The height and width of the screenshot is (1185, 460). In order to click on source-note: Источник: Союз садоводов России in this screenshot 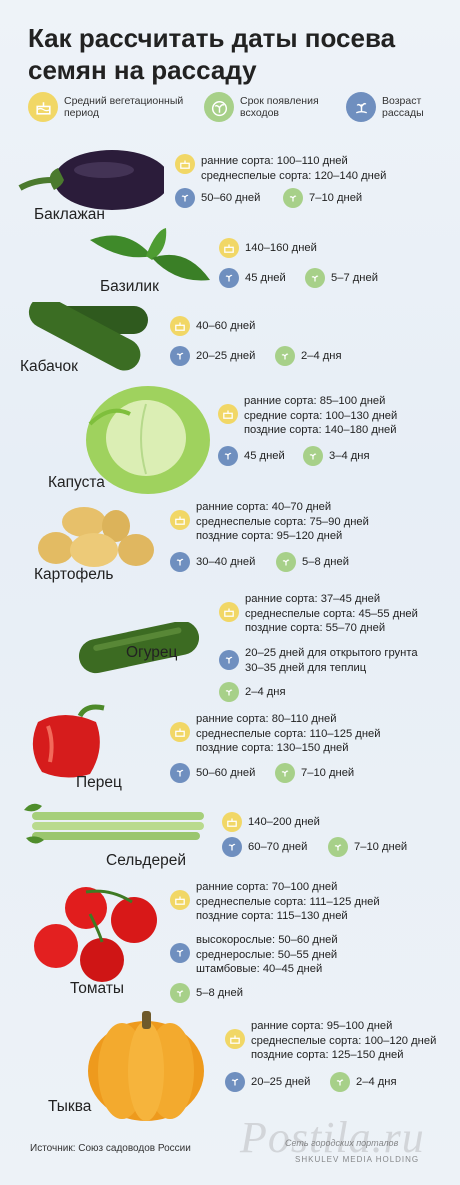, I will do `click(110, 1148)`.